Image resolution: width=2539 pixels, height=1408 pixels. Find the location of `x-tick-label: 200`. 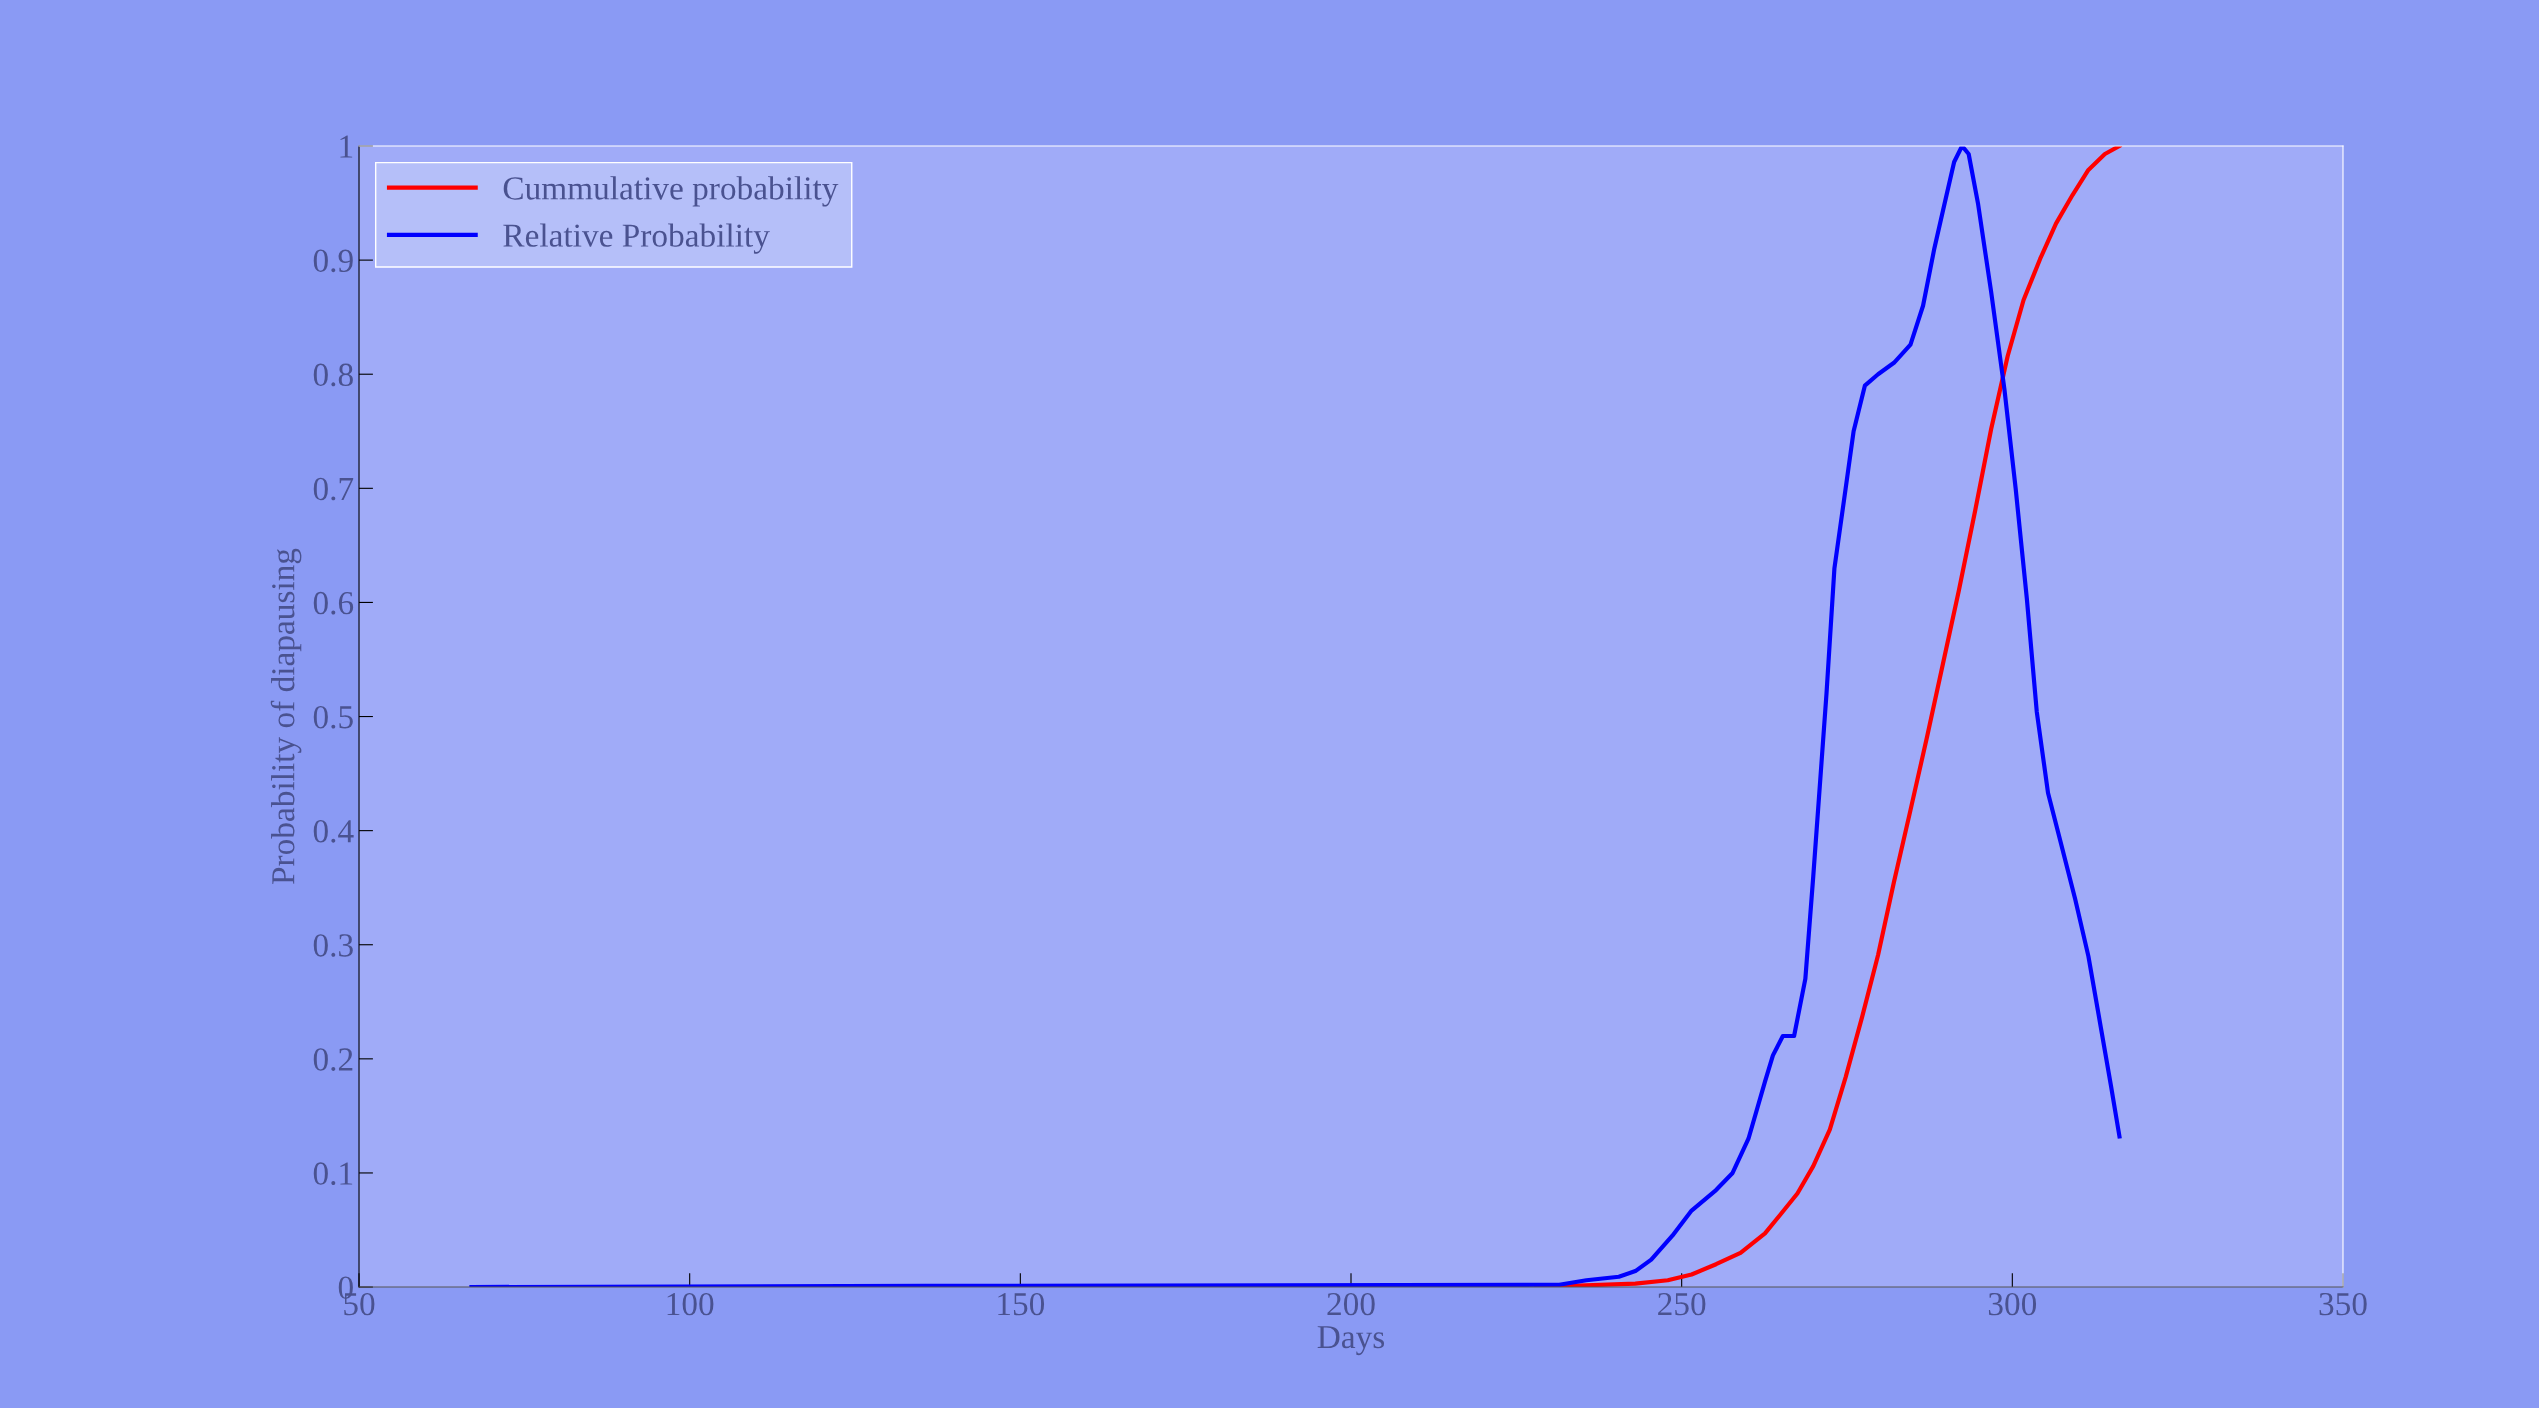

x-tick-label: 200 is located at coordinates (1351, 1304).